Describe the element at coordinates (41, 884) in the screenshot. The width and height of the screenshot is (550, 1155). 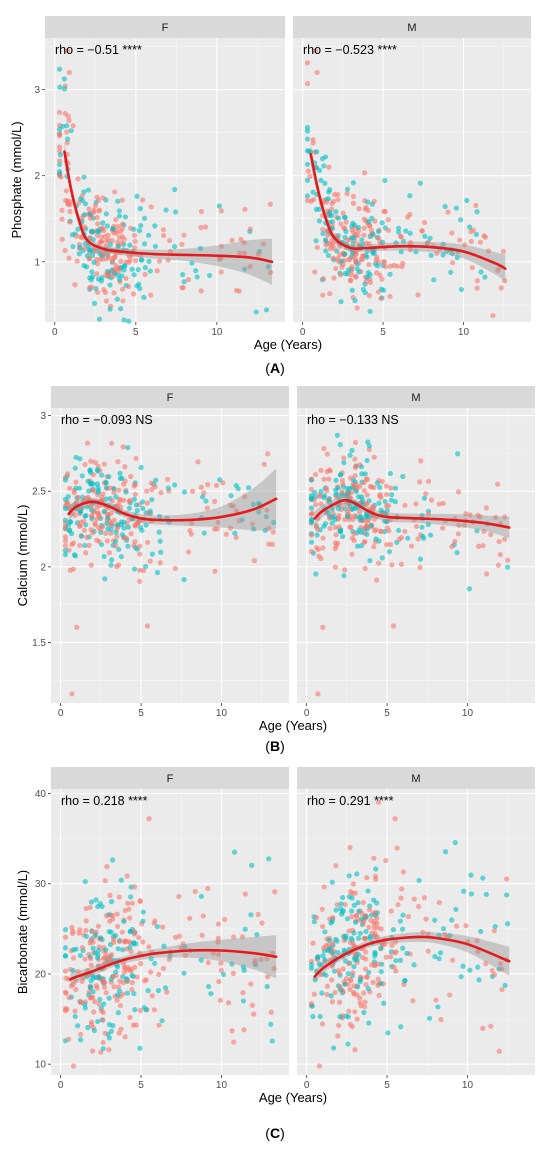
I see `y-tick-label: 30` at that location.